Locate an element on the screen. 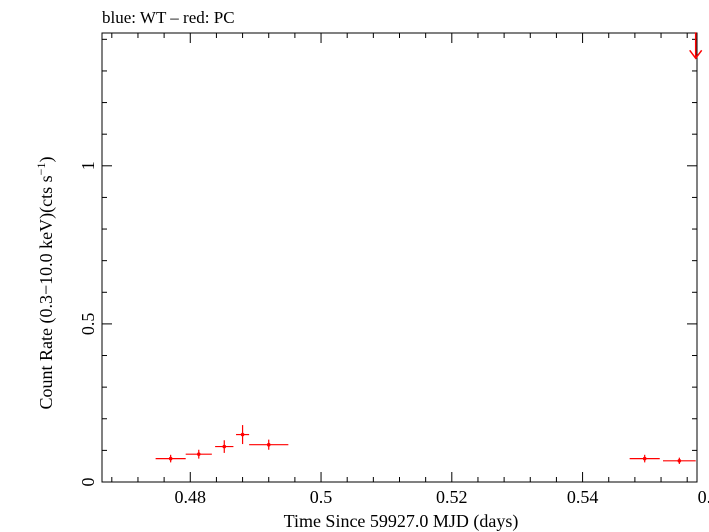 The image size is (709, 532). y-axis-label-superscript: −1 is located at coordinates (41, 169).